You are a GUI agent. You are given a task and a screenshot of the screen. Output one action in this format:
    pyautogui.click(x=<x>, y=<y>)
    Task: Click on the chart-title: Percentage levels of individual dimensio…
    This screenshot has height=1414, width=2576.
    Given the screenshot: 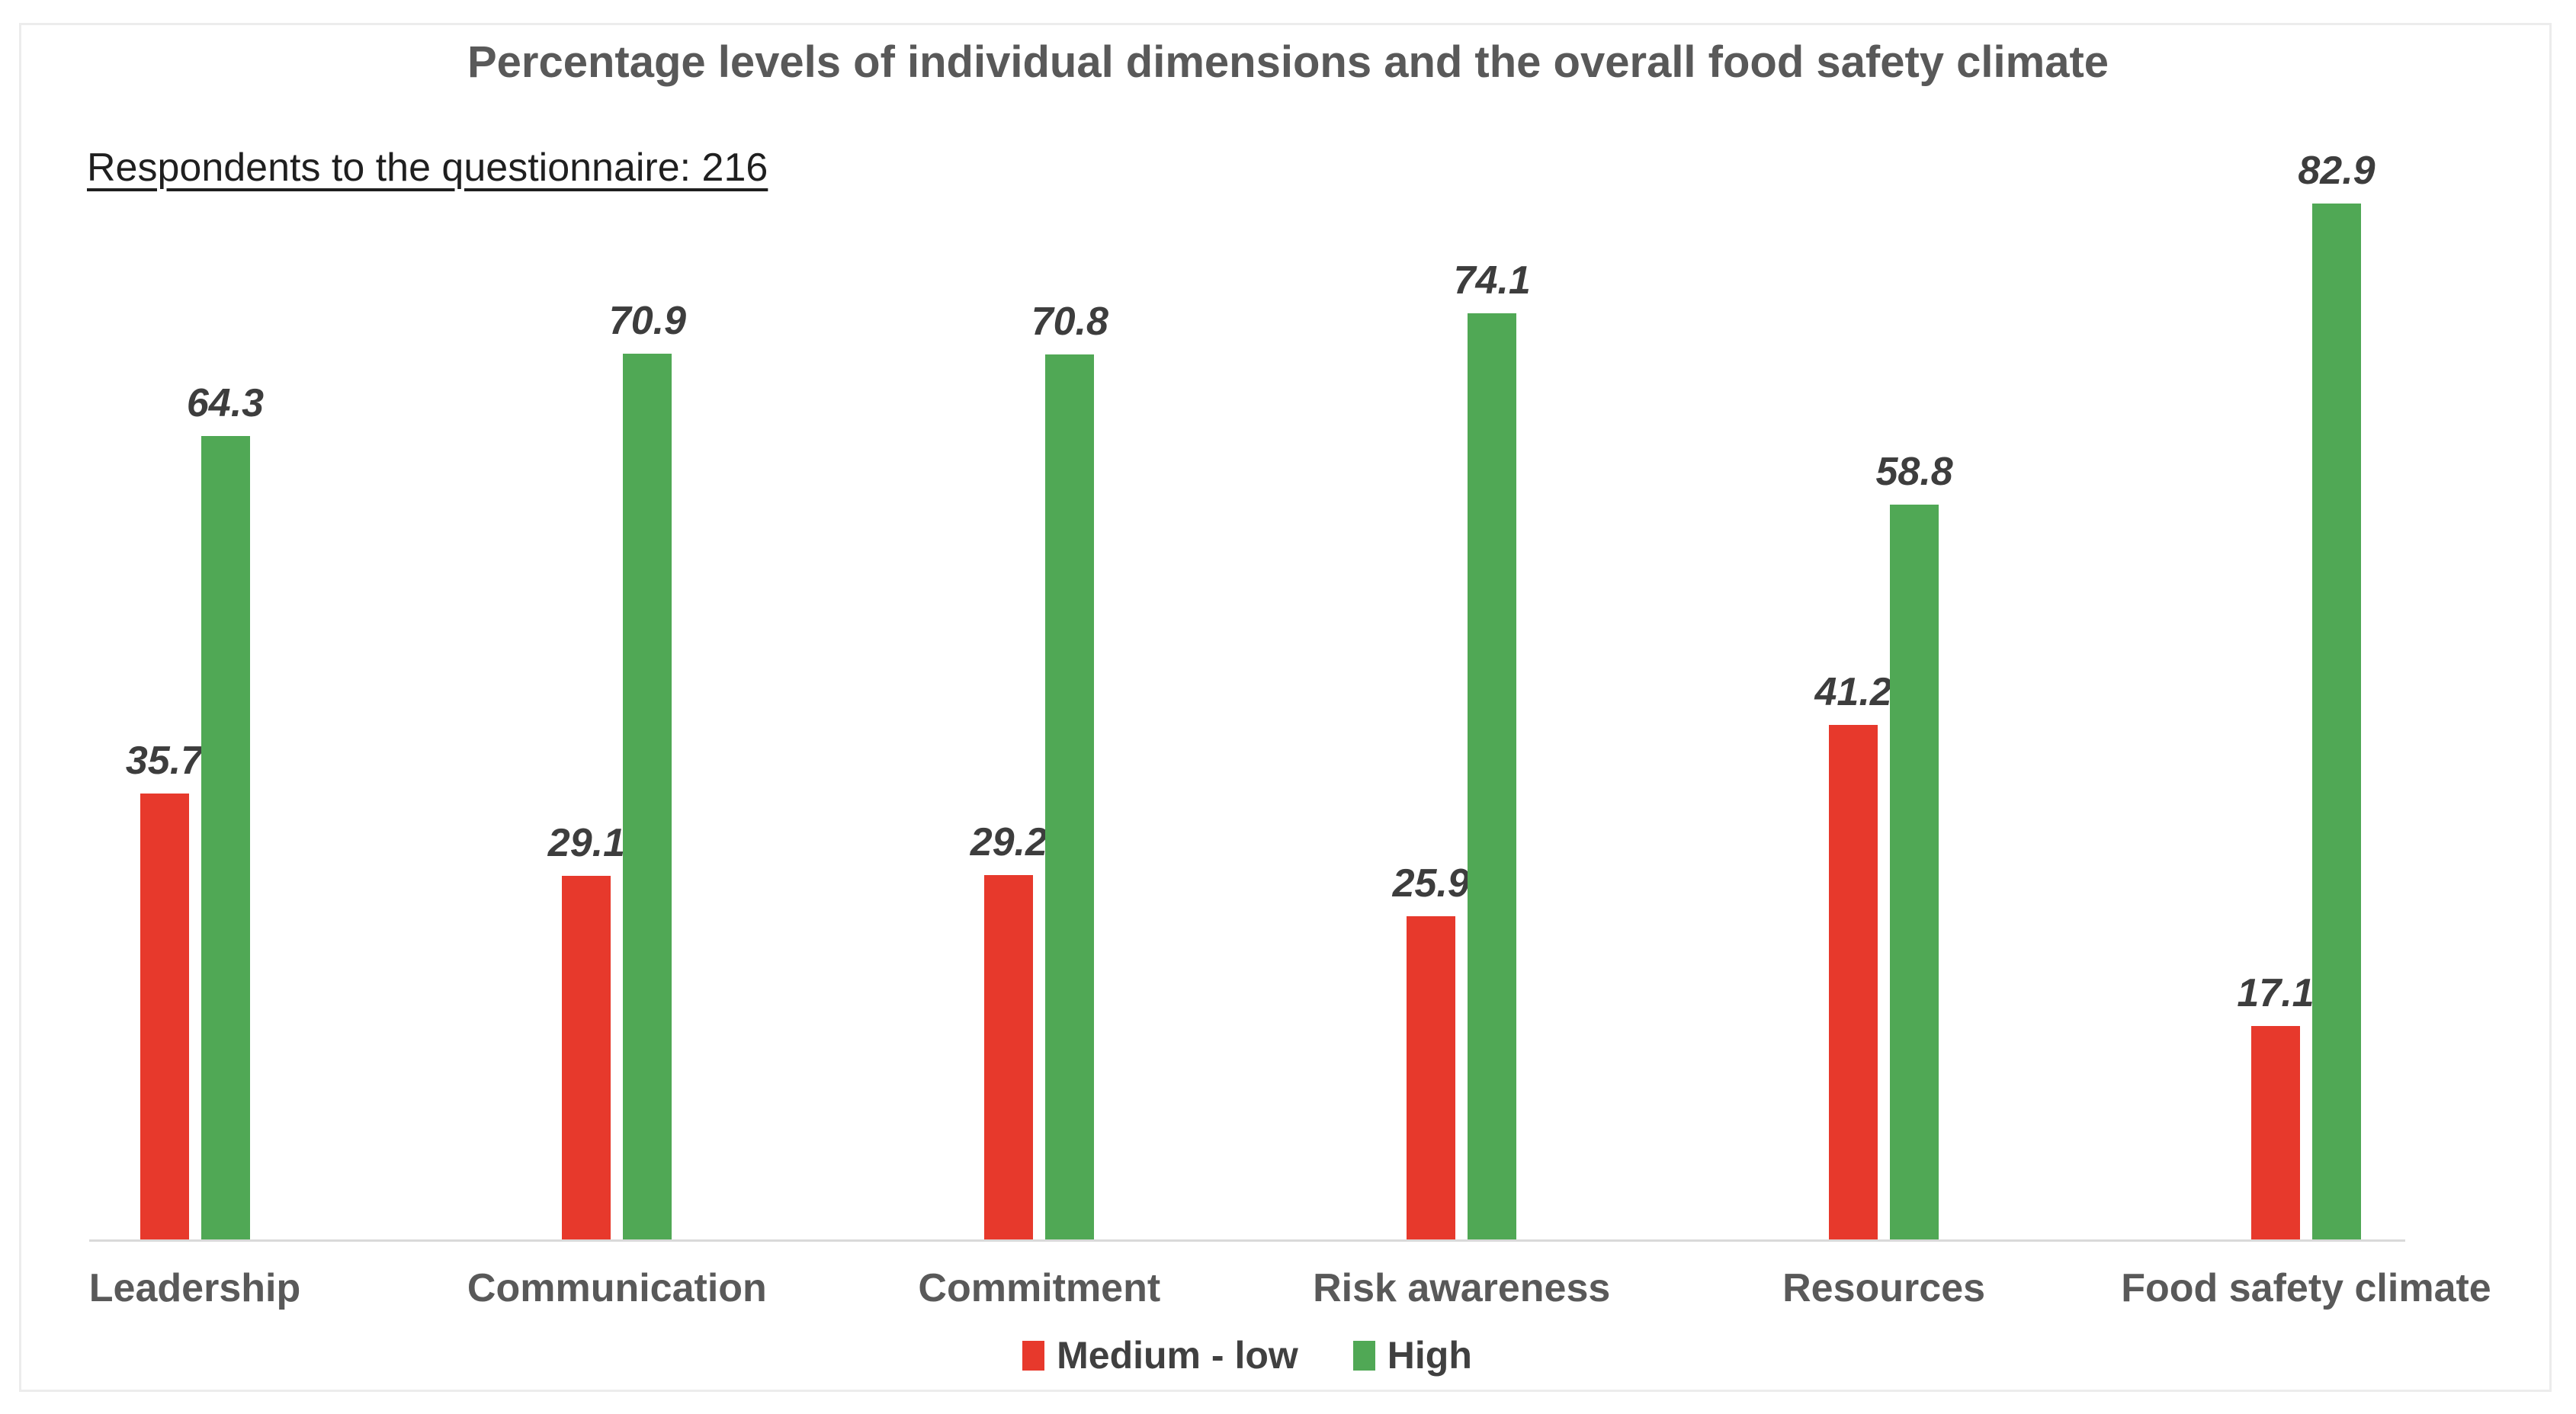 What is the action you would take?
    pyautogui.click(x=1288, y=62)
    